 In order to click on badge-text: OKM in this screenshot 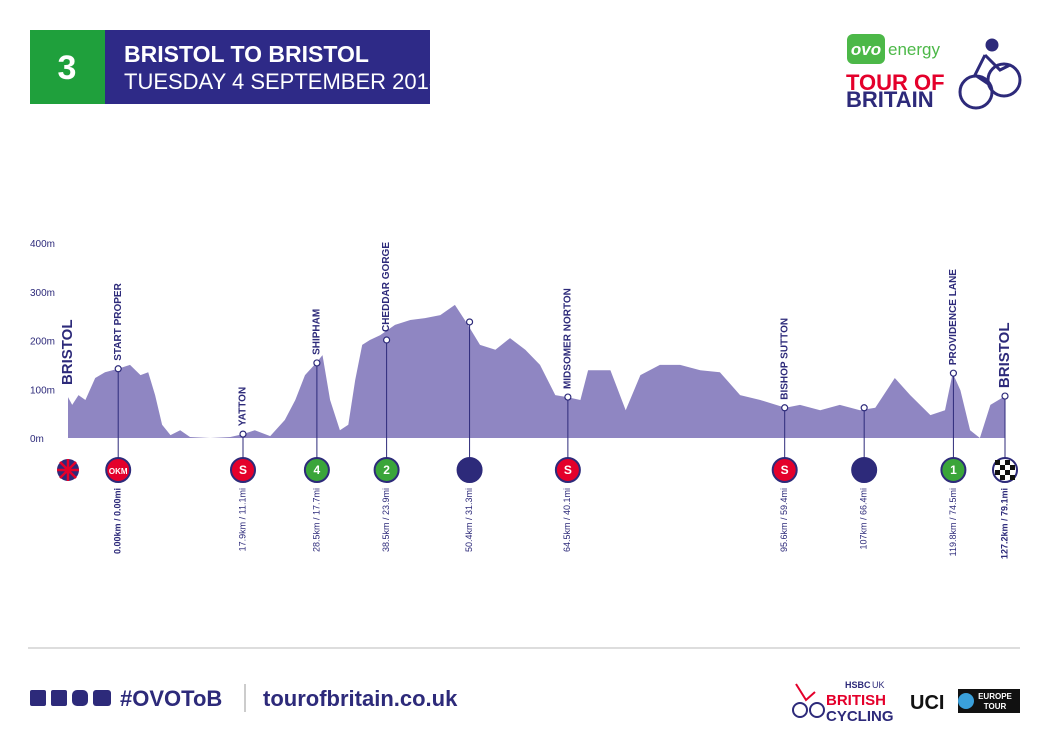, I will do `click(118, 471)`.